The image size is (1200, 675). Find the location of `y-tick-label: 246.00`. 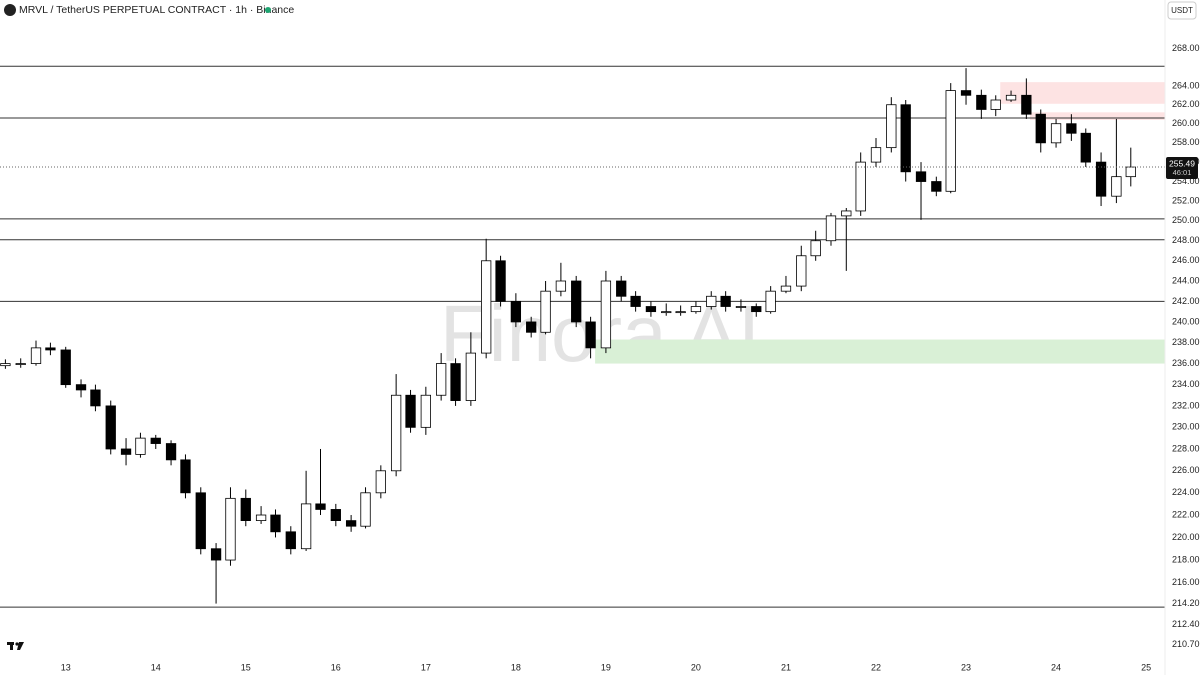

y-tick-label: 246.00 is located at coordinates (1186, 260).